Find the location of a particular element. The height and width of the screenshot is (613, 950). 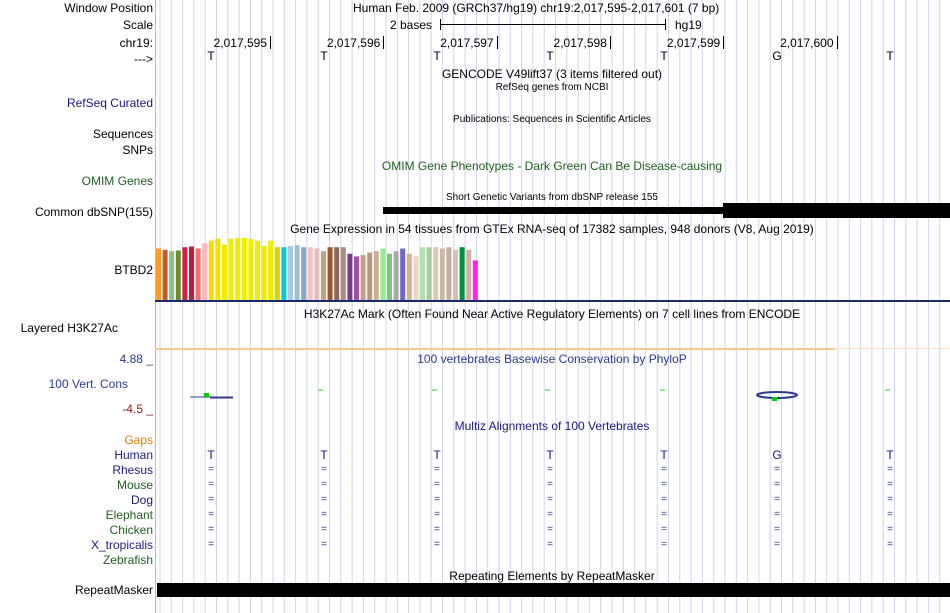

scale-text: 2 bases is located at coordinates (411, 25).